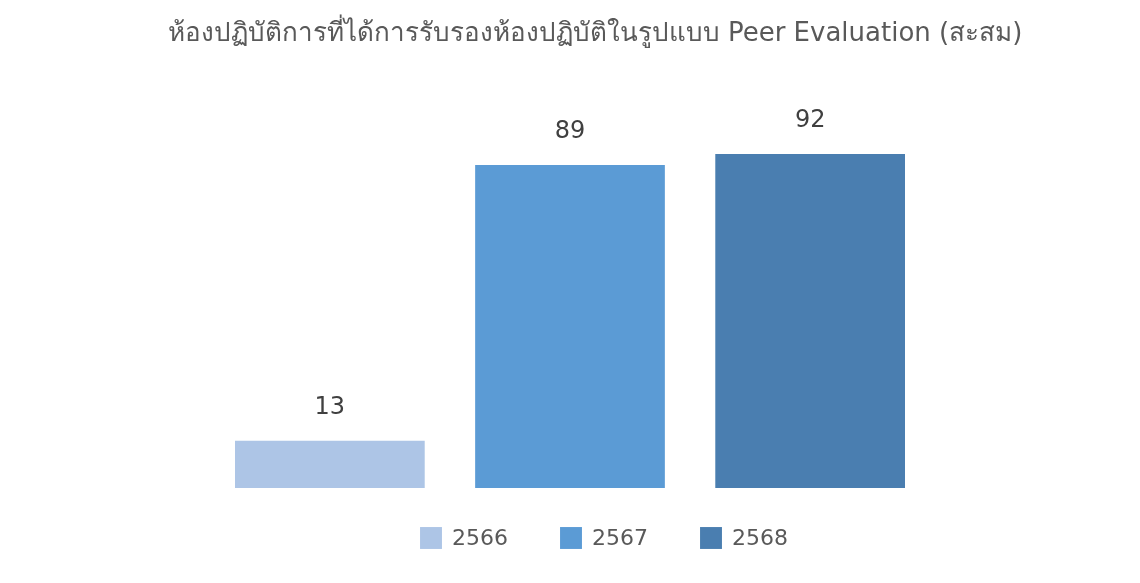 The image size is (1140, 583). What do you see at coordinates (330, 405) in the screenshot?
I see `data-label: 13` at bounding box center [330, 405].